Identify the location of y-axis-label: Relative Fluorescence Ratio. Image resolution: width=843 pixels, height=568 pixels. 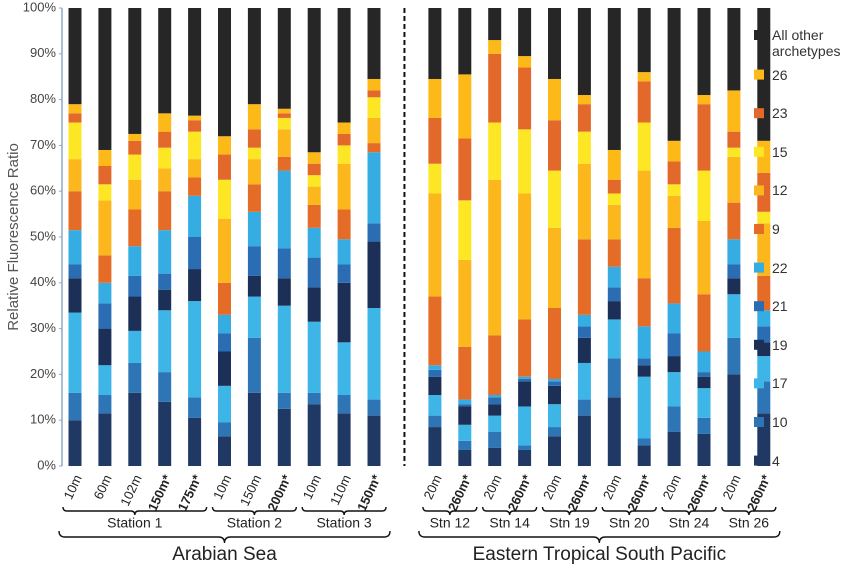
(13, 237).